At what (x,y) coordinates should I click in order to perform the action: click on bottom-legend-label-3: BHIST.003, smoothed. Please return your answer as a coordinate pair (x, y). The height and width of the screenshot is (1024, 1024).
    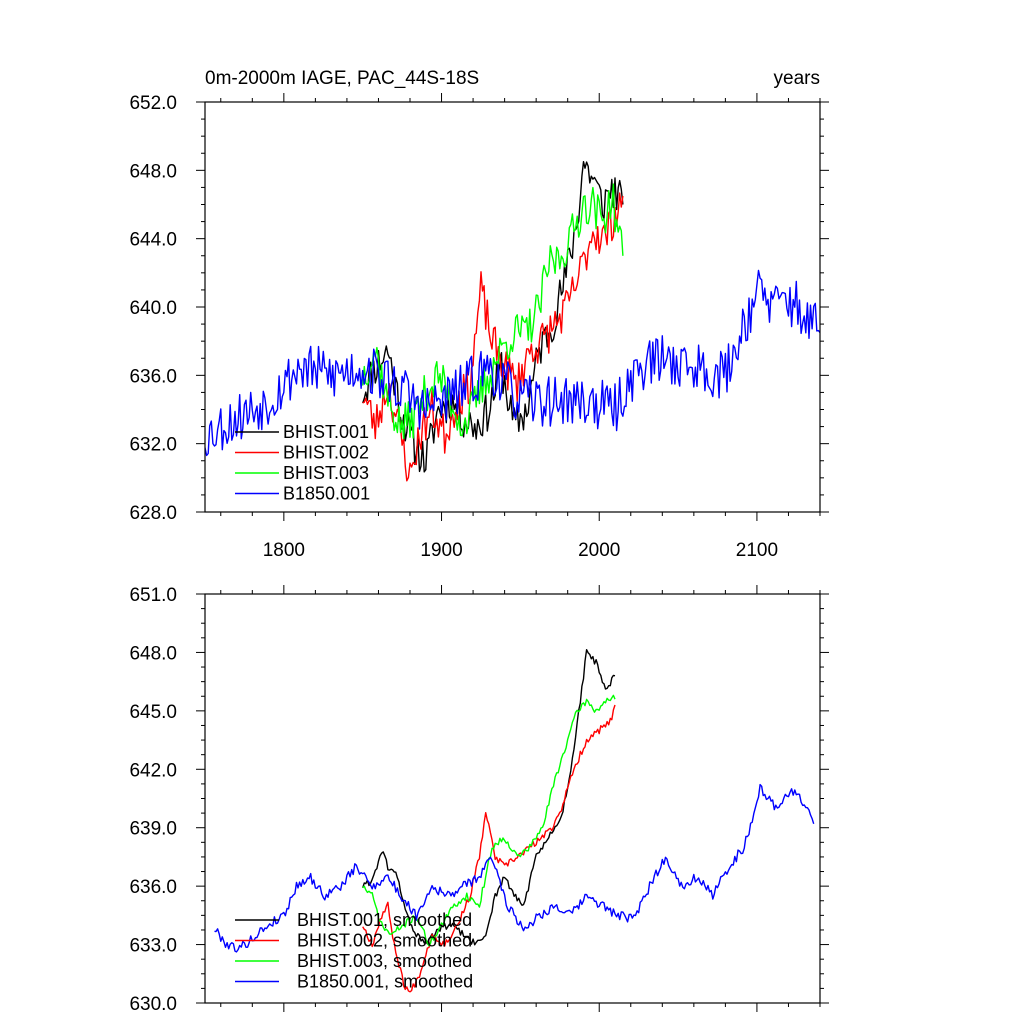
    Looking at the image, I should click on (384, 961).